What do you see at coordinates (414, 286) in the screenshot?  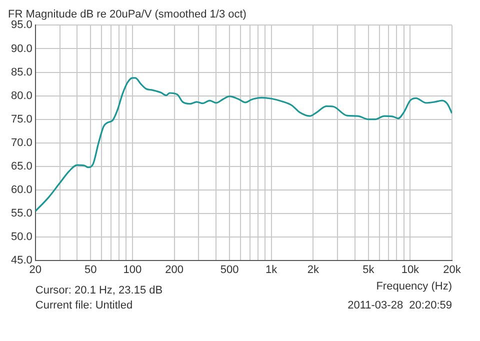 I see `x-axis-title: Frequency (Hz)` at bounding box center [414, 286].